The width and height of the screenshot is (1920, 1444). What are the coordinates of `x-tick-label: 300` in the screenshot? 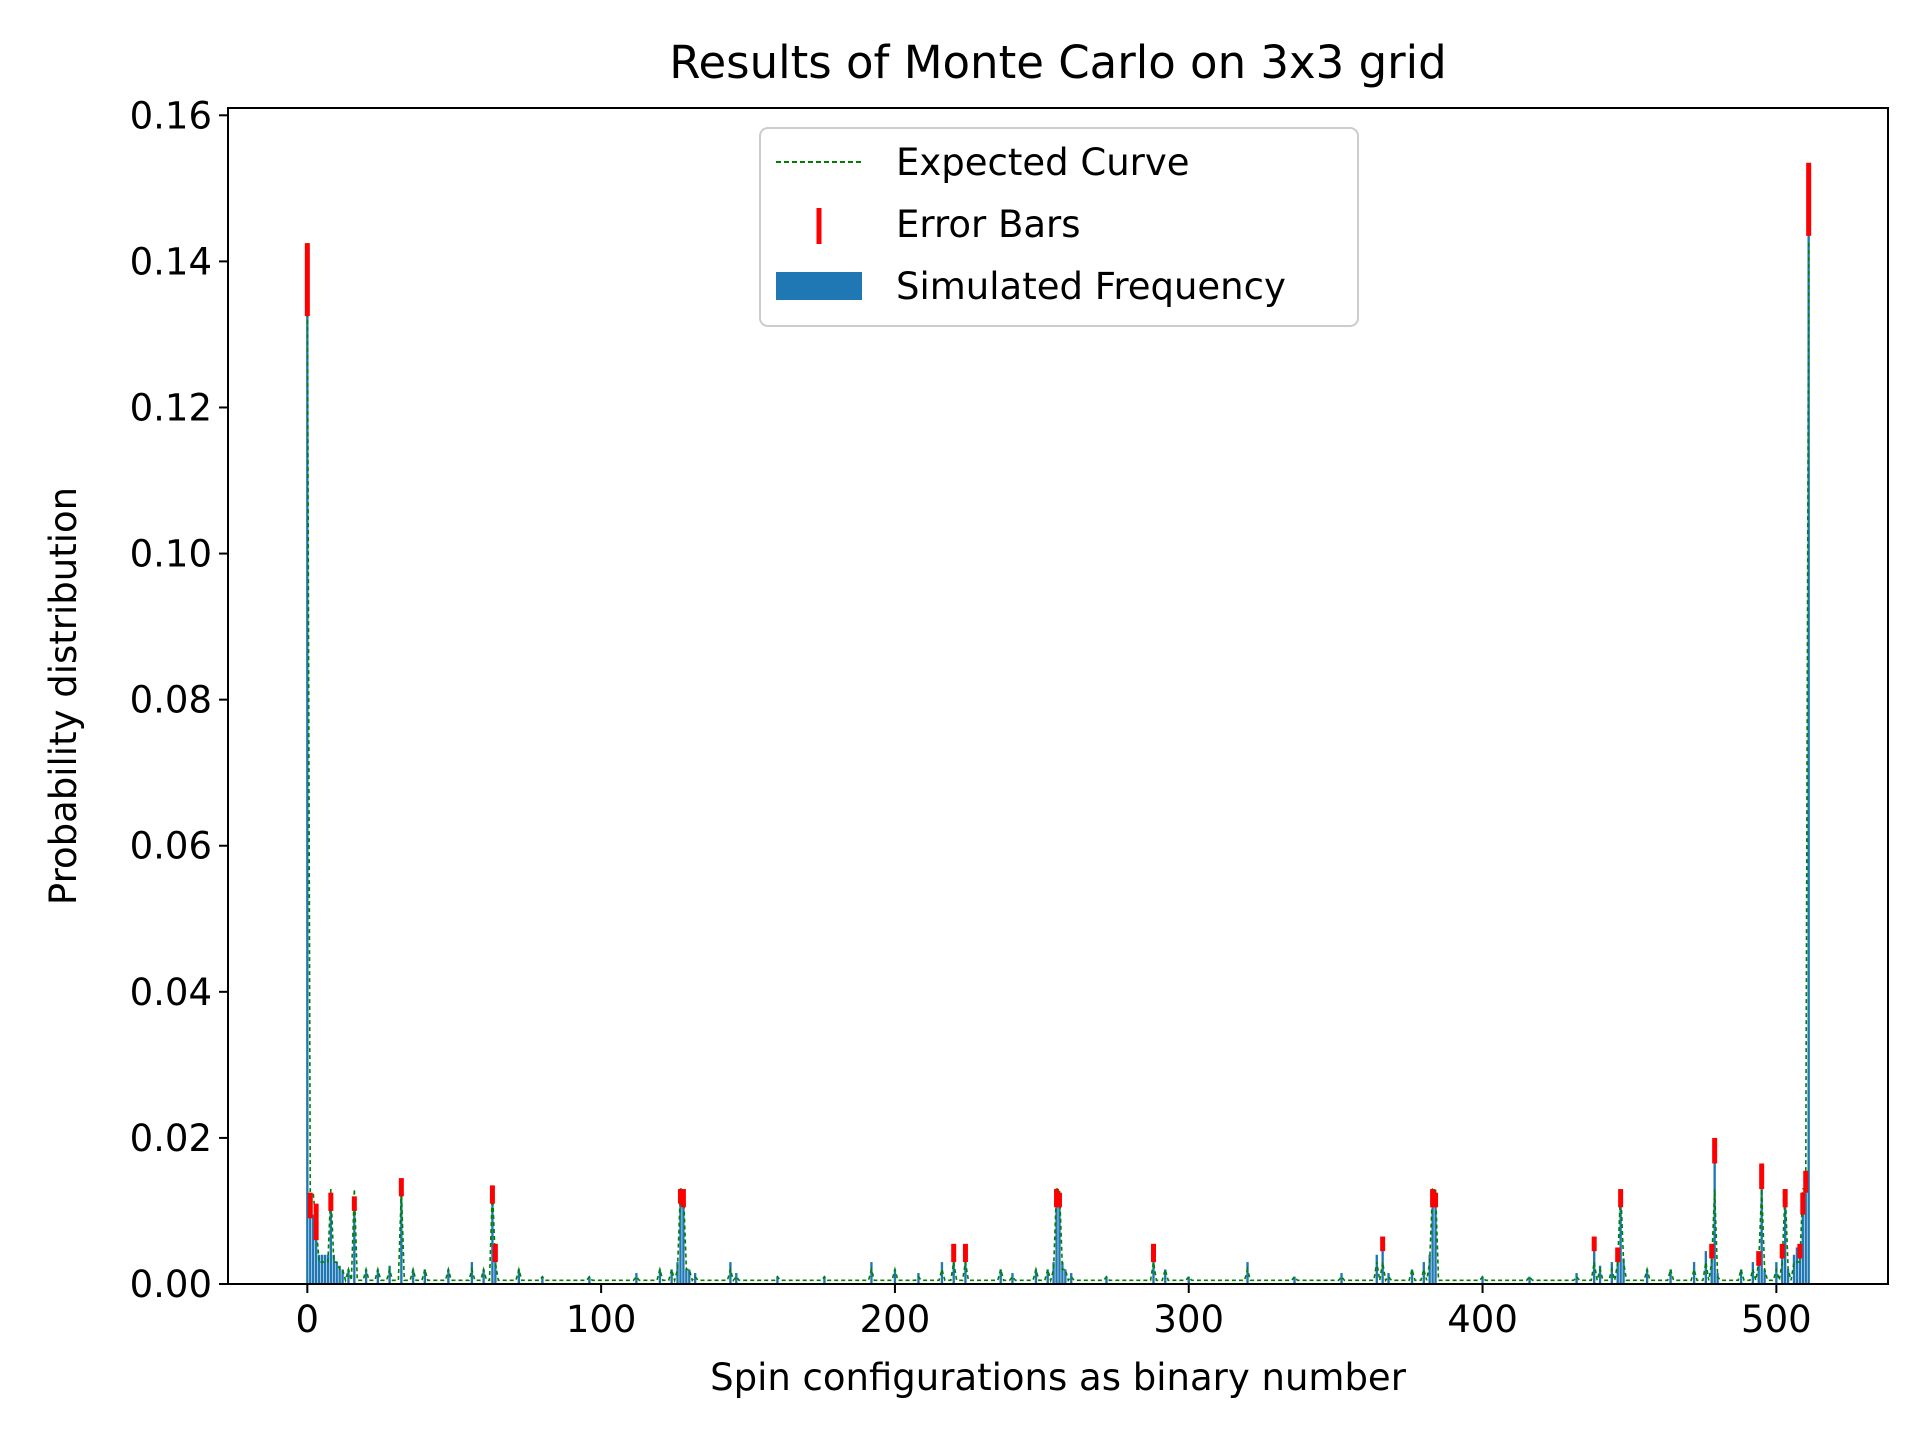 It's located at (1188, 1319).